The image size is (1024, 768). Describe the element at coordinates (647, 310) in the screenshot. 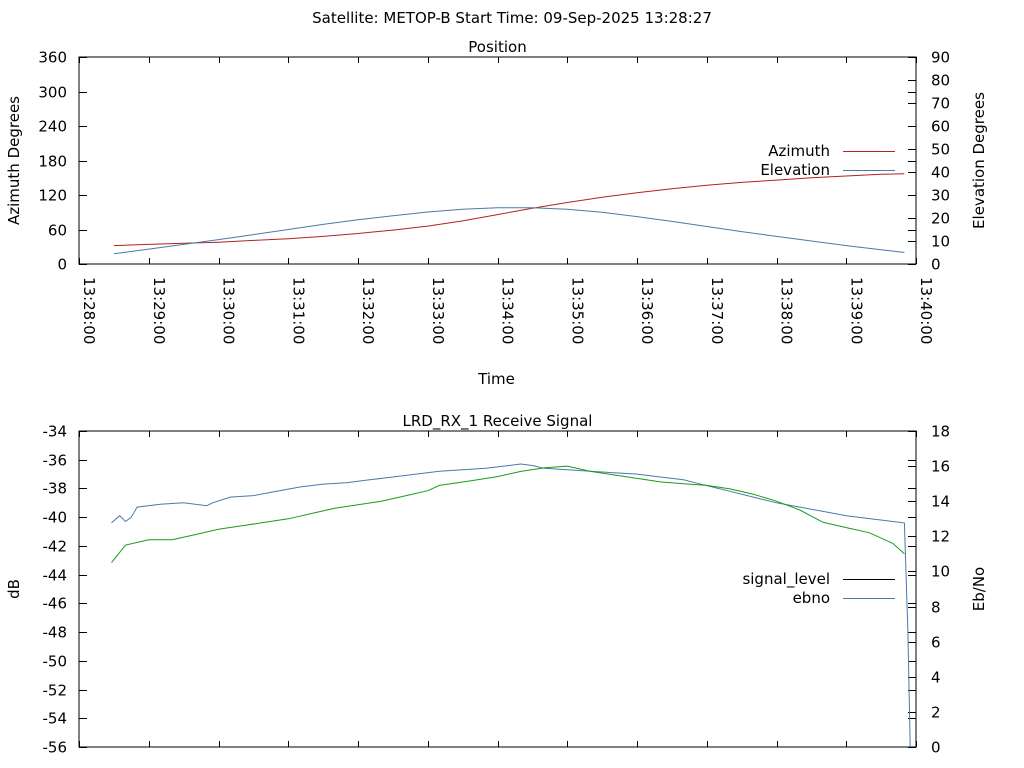

I see `x-tick-label: 13:36:00` at that location.